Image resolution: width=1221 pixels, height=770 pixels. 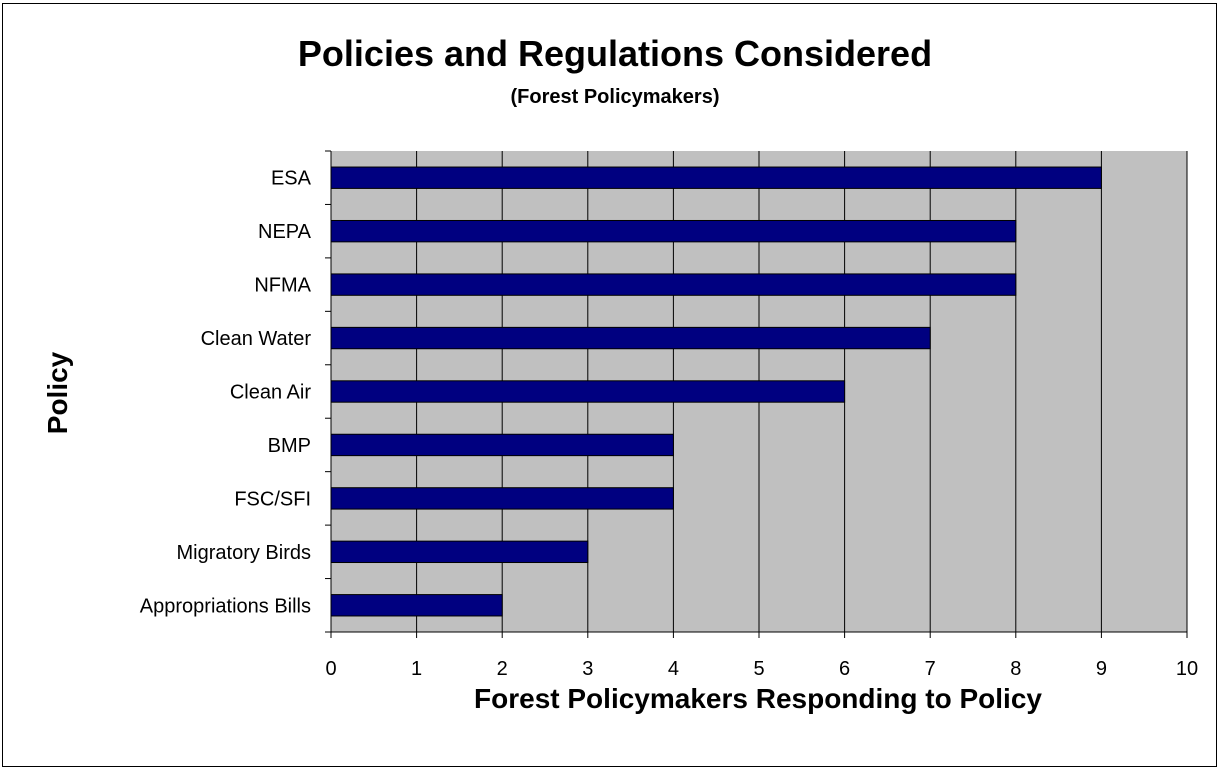 What do you see at coordinates (673, 284) in the screenshot?
I see `bar-nfma` at bounding box center [673, 284].